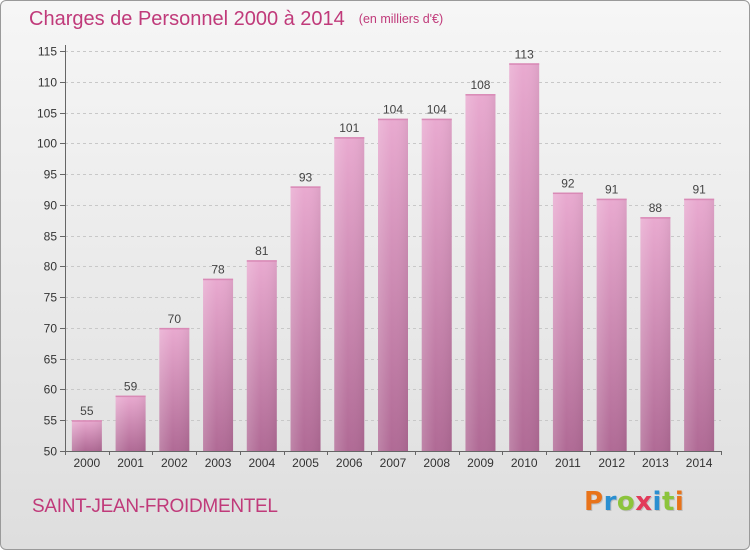  I want to click on x-tick-label-2002: 2002, so click(174, 463).